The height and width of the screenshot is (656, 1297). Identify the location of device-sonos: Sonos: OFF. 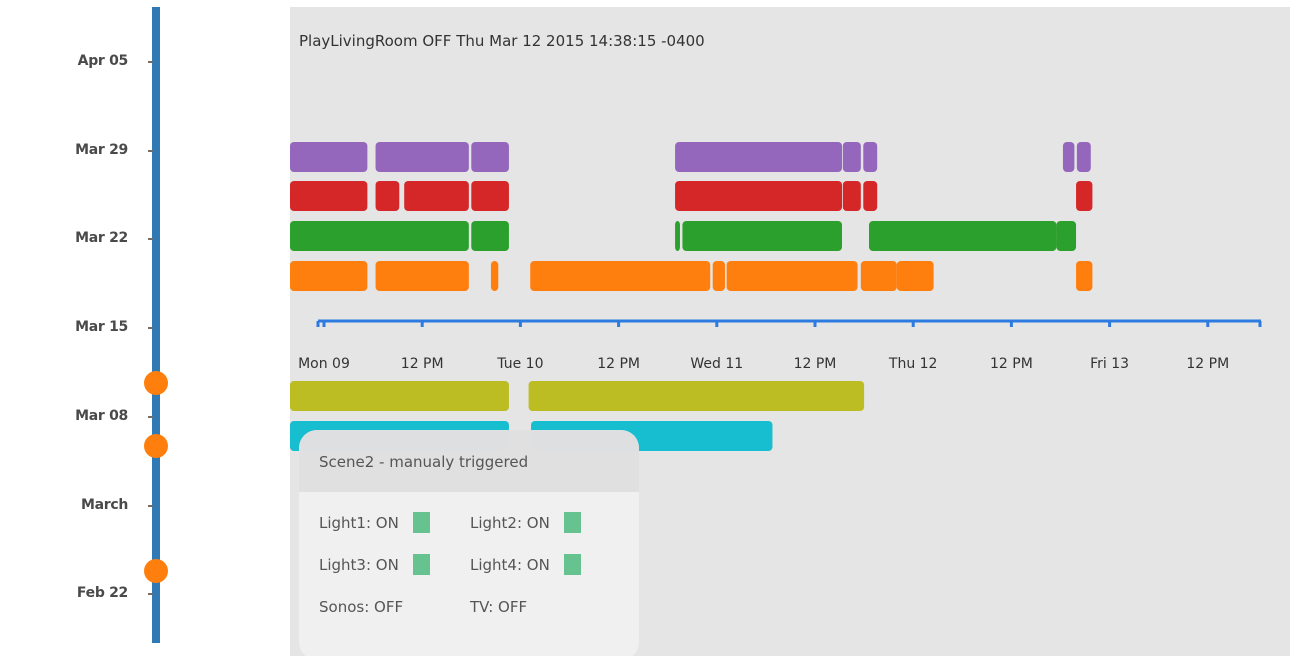
(361, 607).